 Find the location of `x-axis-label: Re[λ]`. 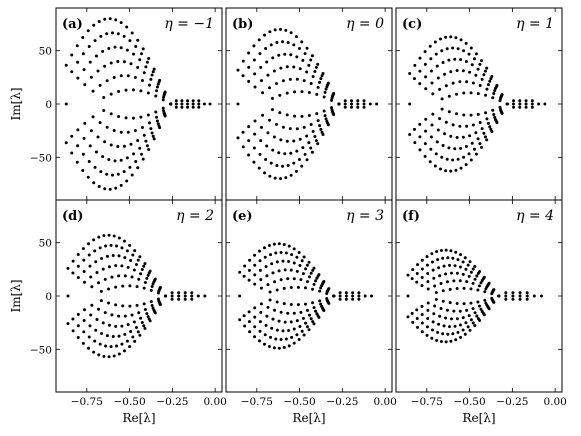

x-axis-label: Re[λ] is located at coordinates (138, 418).